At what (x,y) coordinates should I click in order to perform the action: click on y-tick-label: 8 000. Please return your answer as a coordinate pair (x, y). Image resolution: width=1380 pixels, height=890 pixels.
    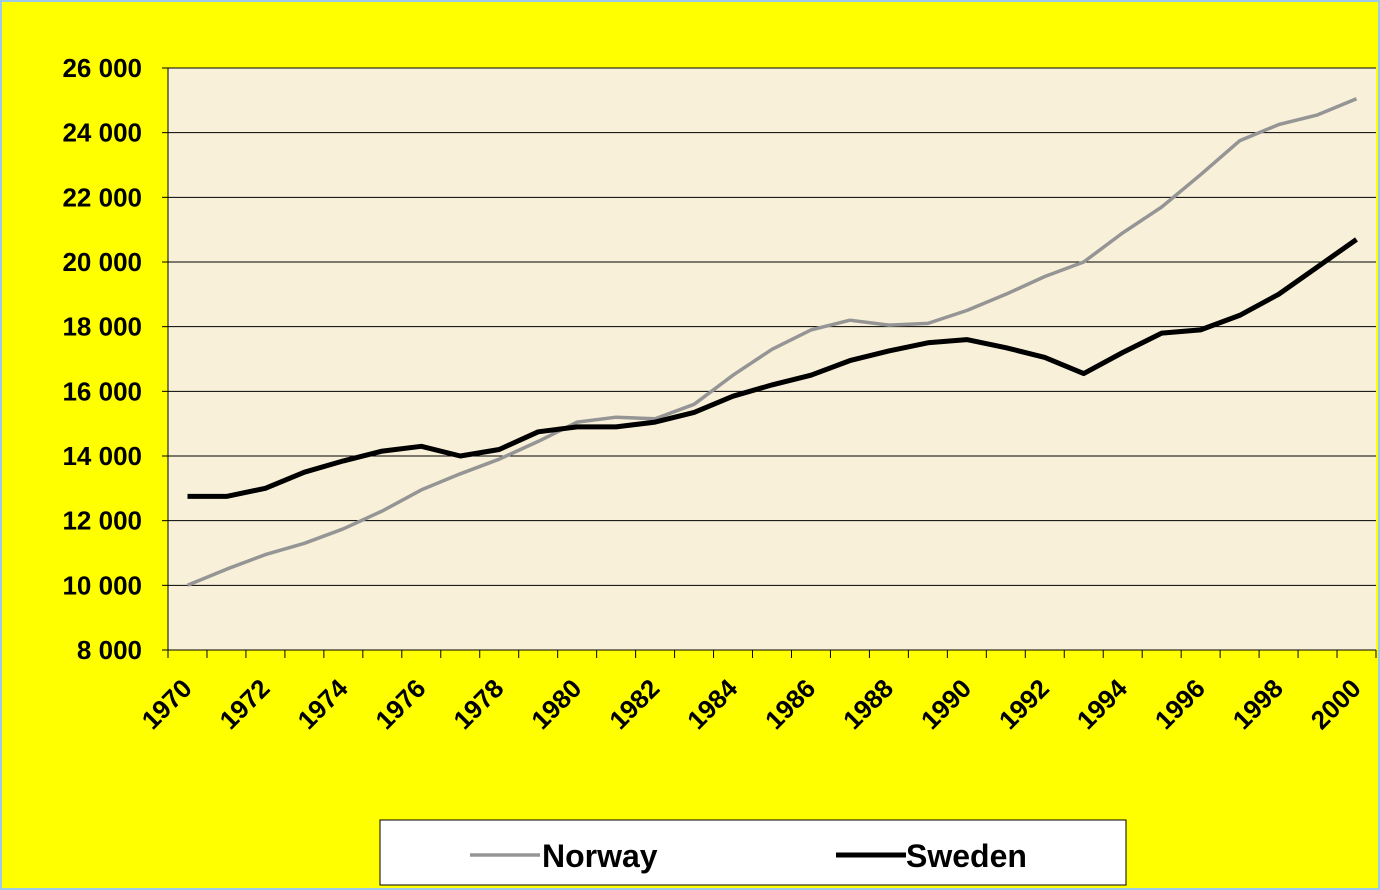
    Looking at the image, I should click on (109, 650).